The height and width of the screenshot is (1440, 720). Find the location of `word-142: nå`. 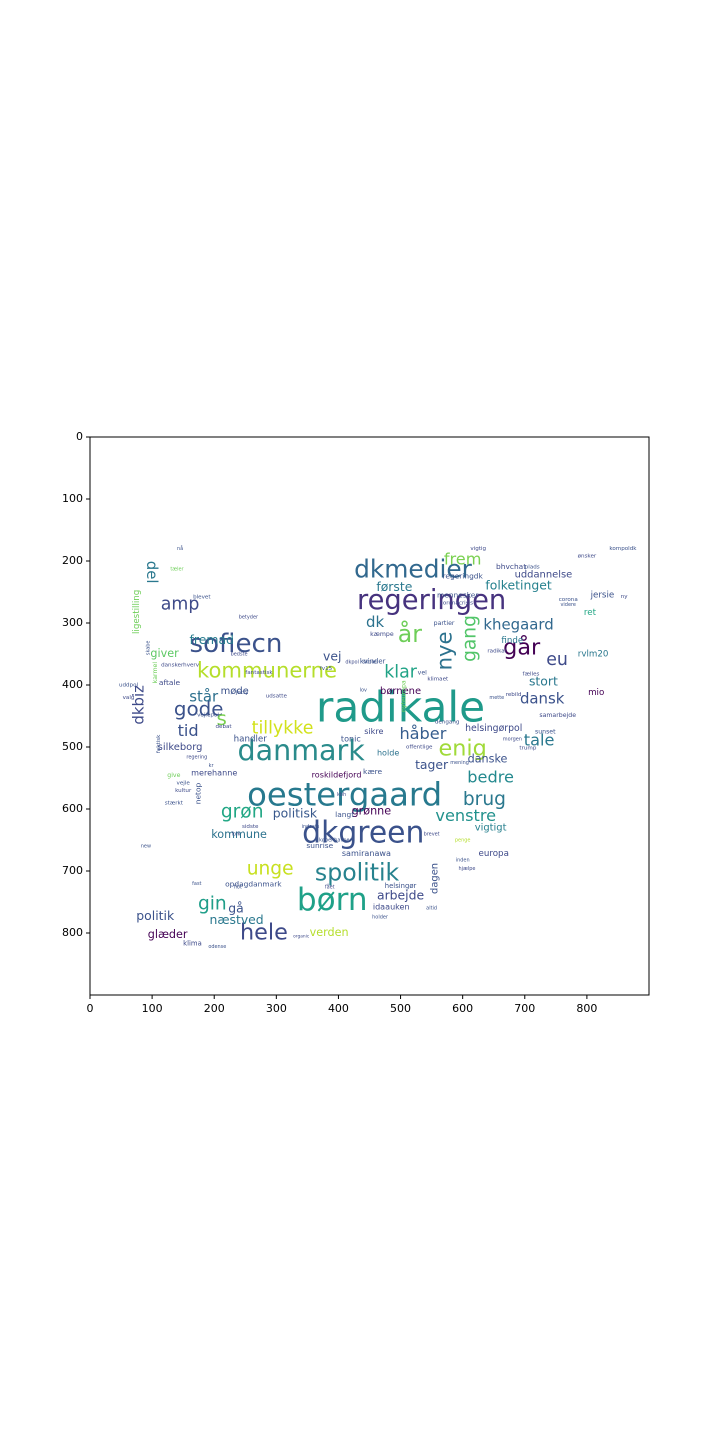

word-142: nå is located at coordinates (180, 548).